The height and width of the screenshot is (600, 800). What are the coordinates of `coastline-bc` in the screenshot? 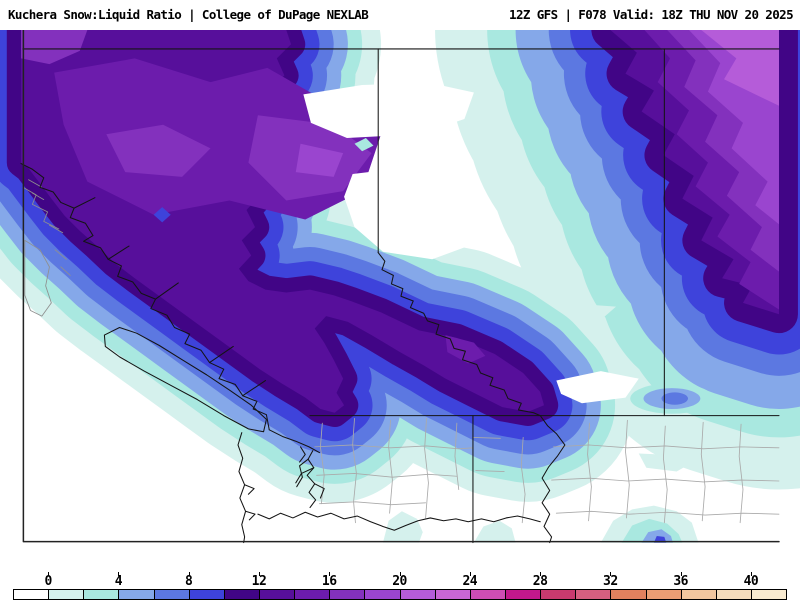 It's located at (145, 297).